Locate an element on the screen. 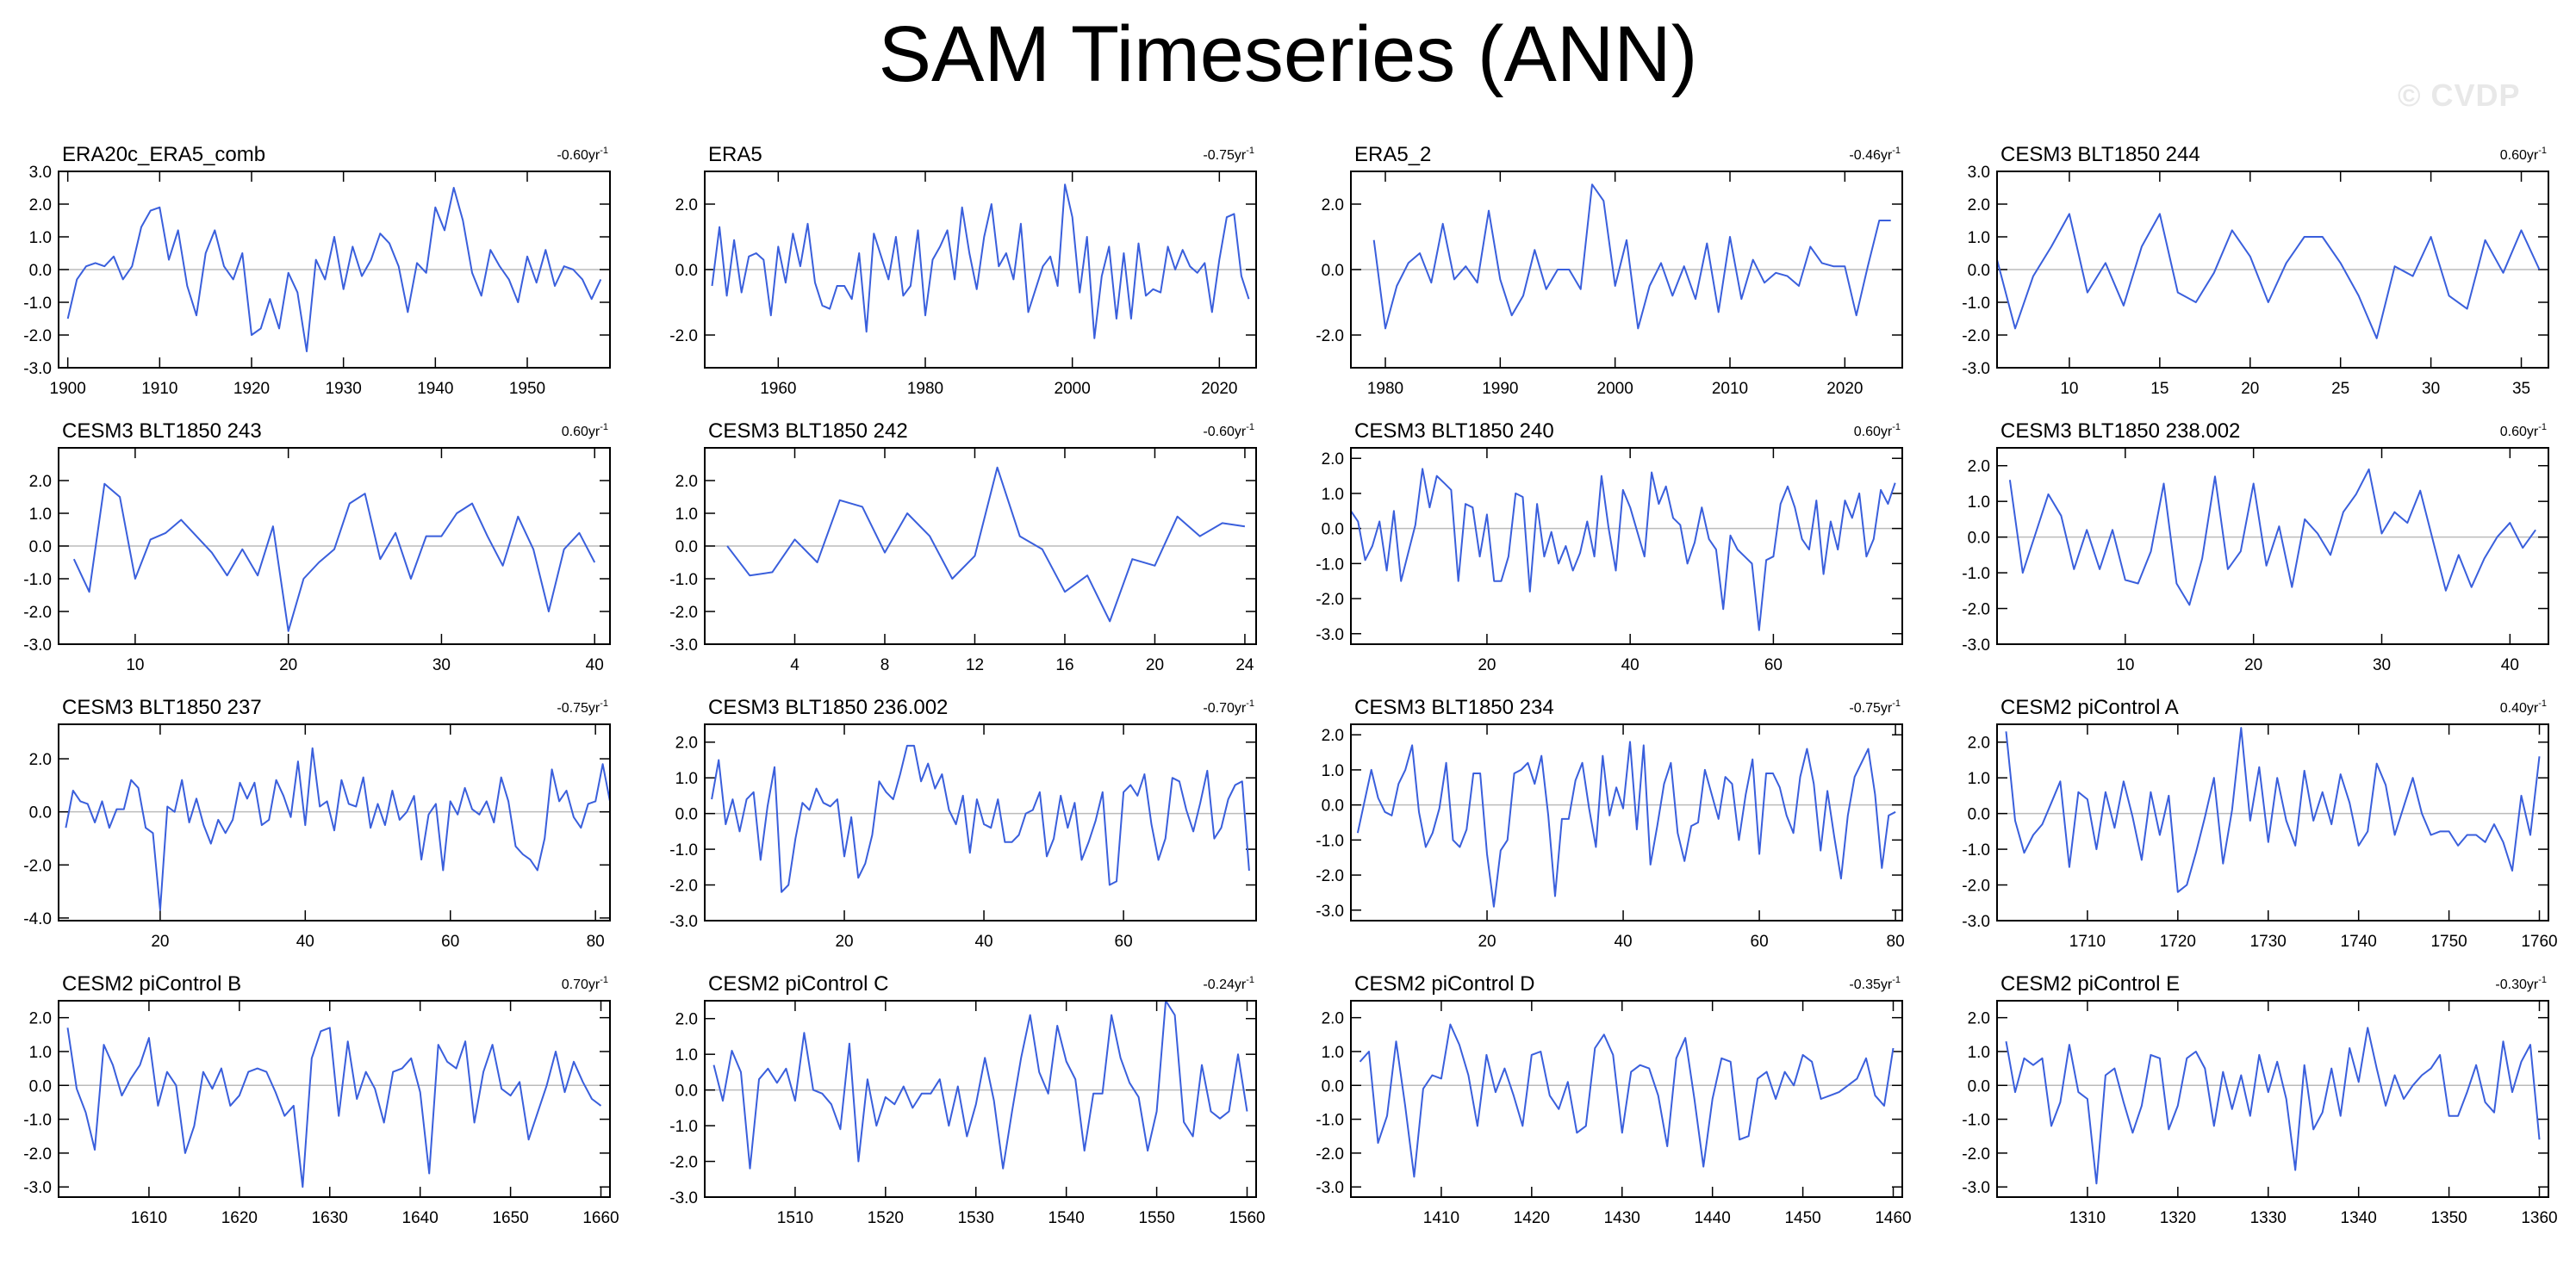 The width and height of the screenshot is (2576, 1266). x-tick-label: 25 is located at coordinates (2340, 389).